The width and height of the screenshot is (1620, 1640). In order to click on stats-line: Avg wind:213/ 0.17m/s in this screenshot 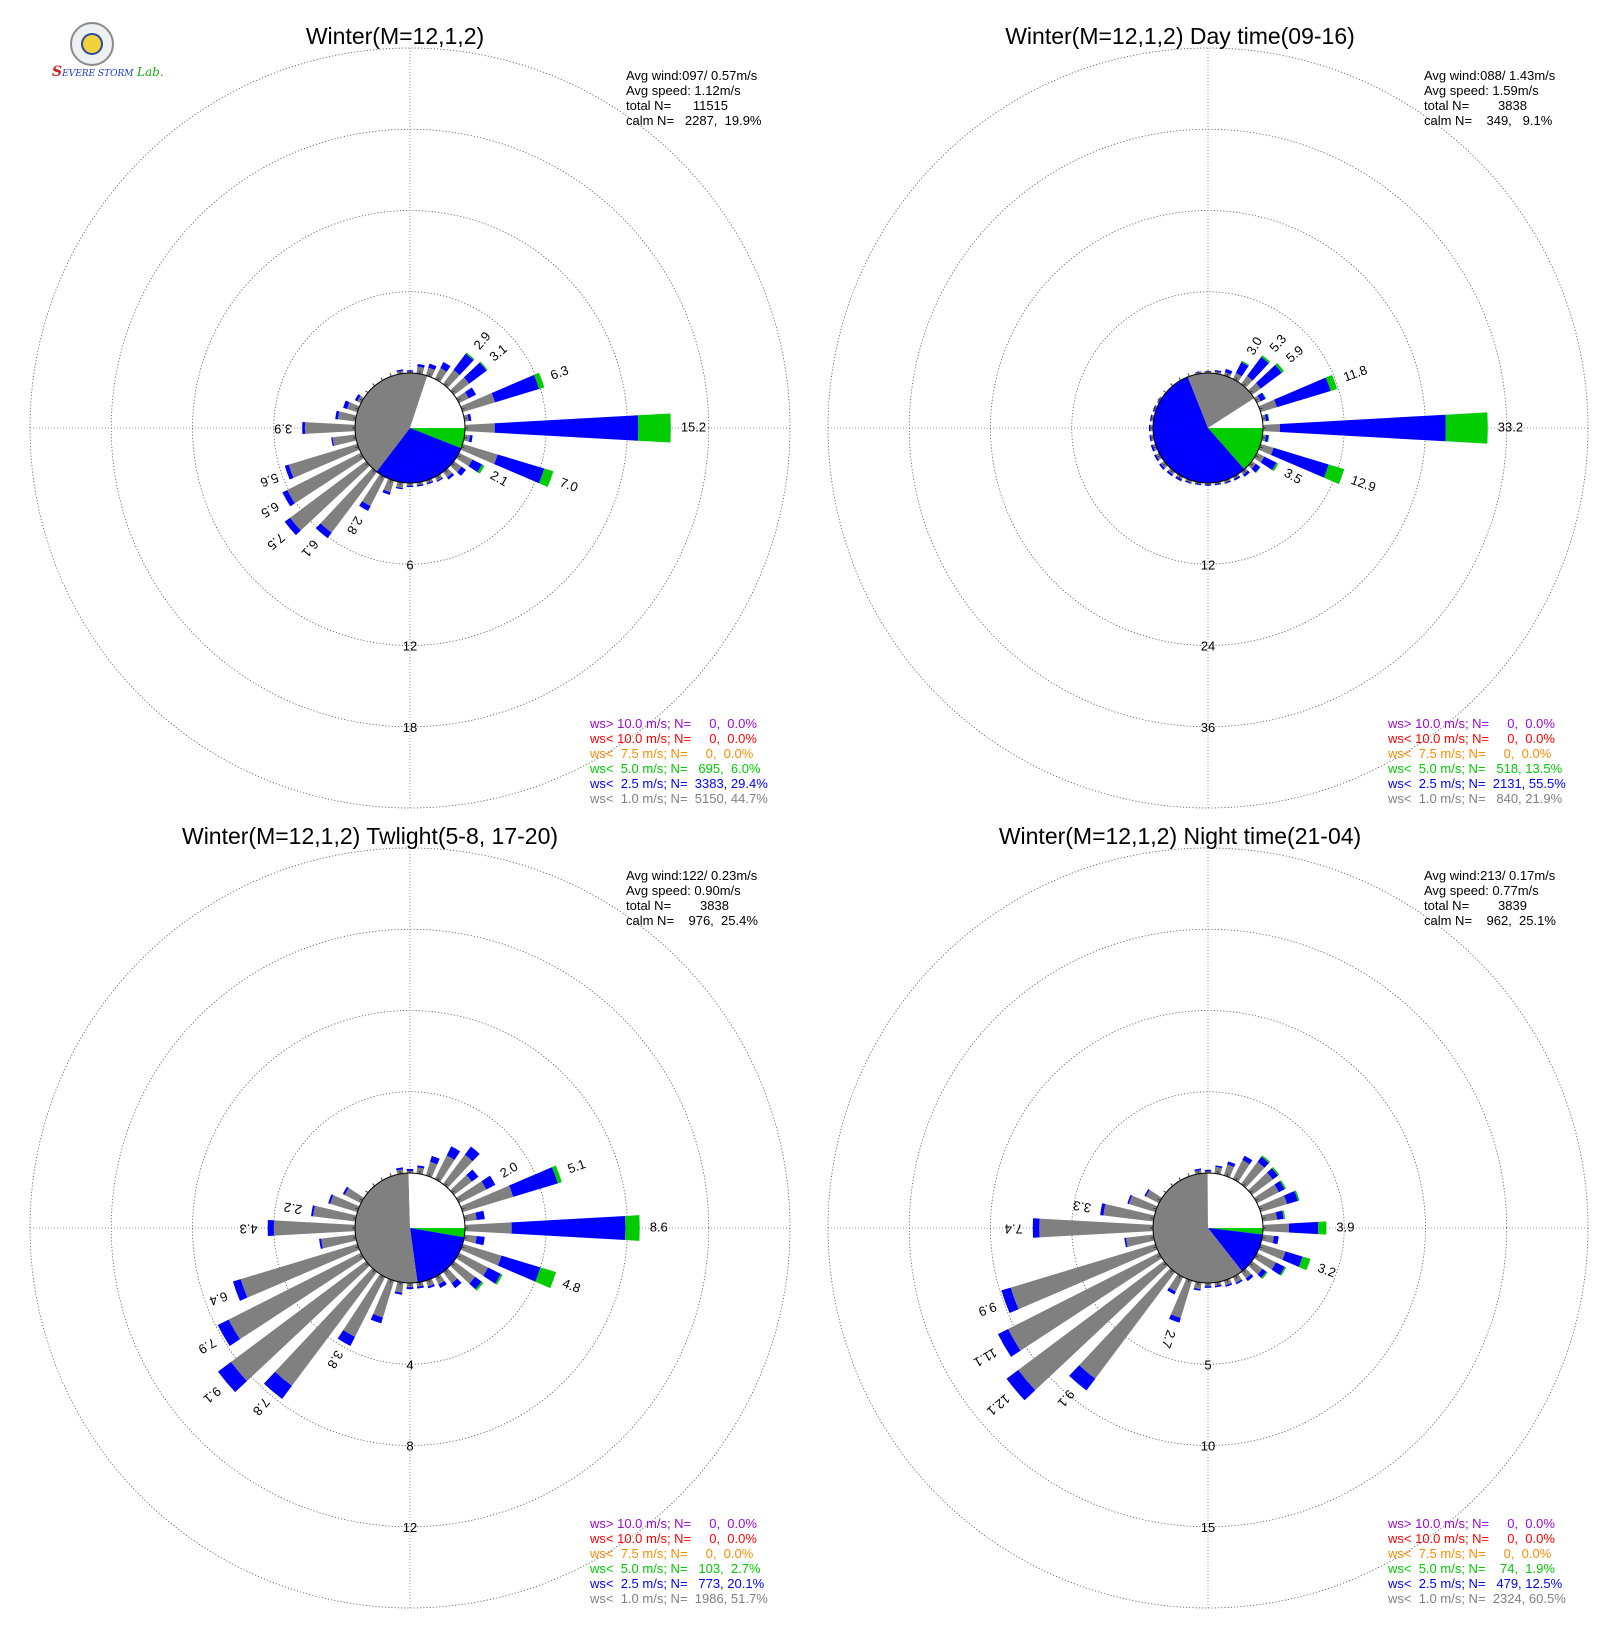, I will do `click(1490, 875)`.